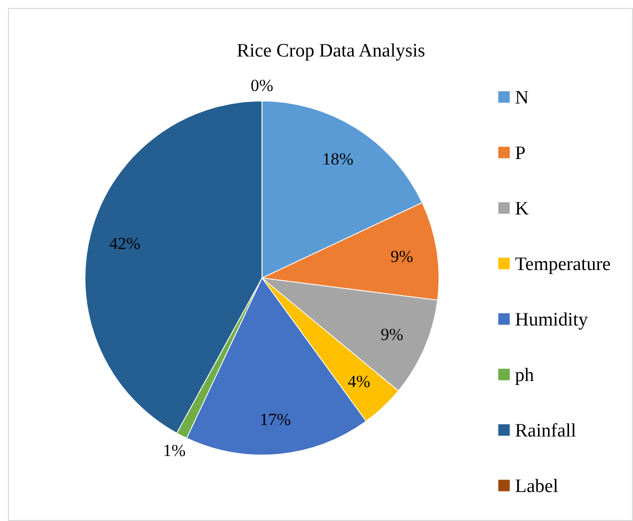 The image size is (633, 521). What do you see at coordinates (563, 265) in the screenshot?
I see `legend-label: Temperature` at bounding box center [563, 265].